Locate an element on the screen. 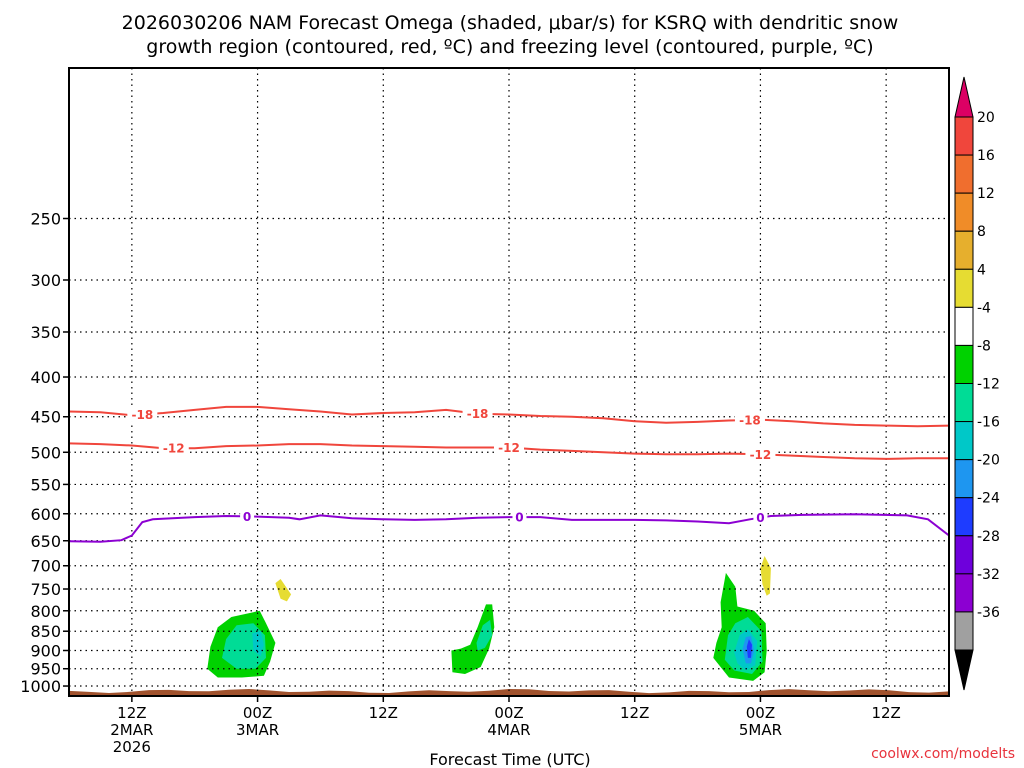 The height and width of the screenshot is (768, 1024). dgz-minus-18-label-0: -18 is located at coordinates (142, 415).